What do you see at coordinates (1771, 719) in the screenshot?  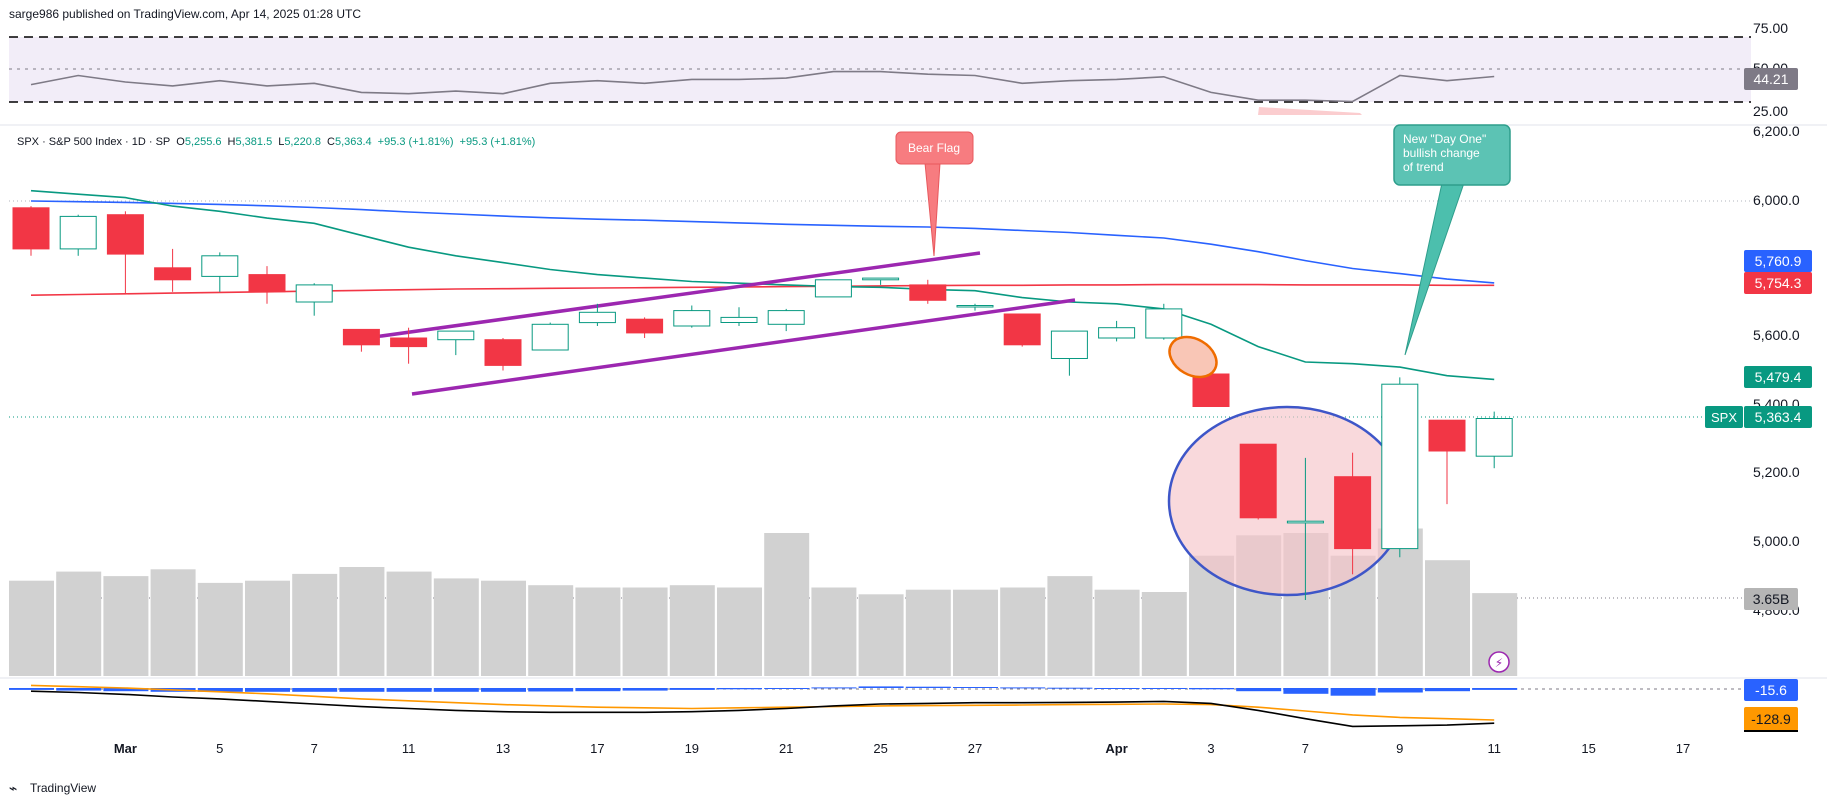 I see `signal-badge` at bounding box center [1771, 719].